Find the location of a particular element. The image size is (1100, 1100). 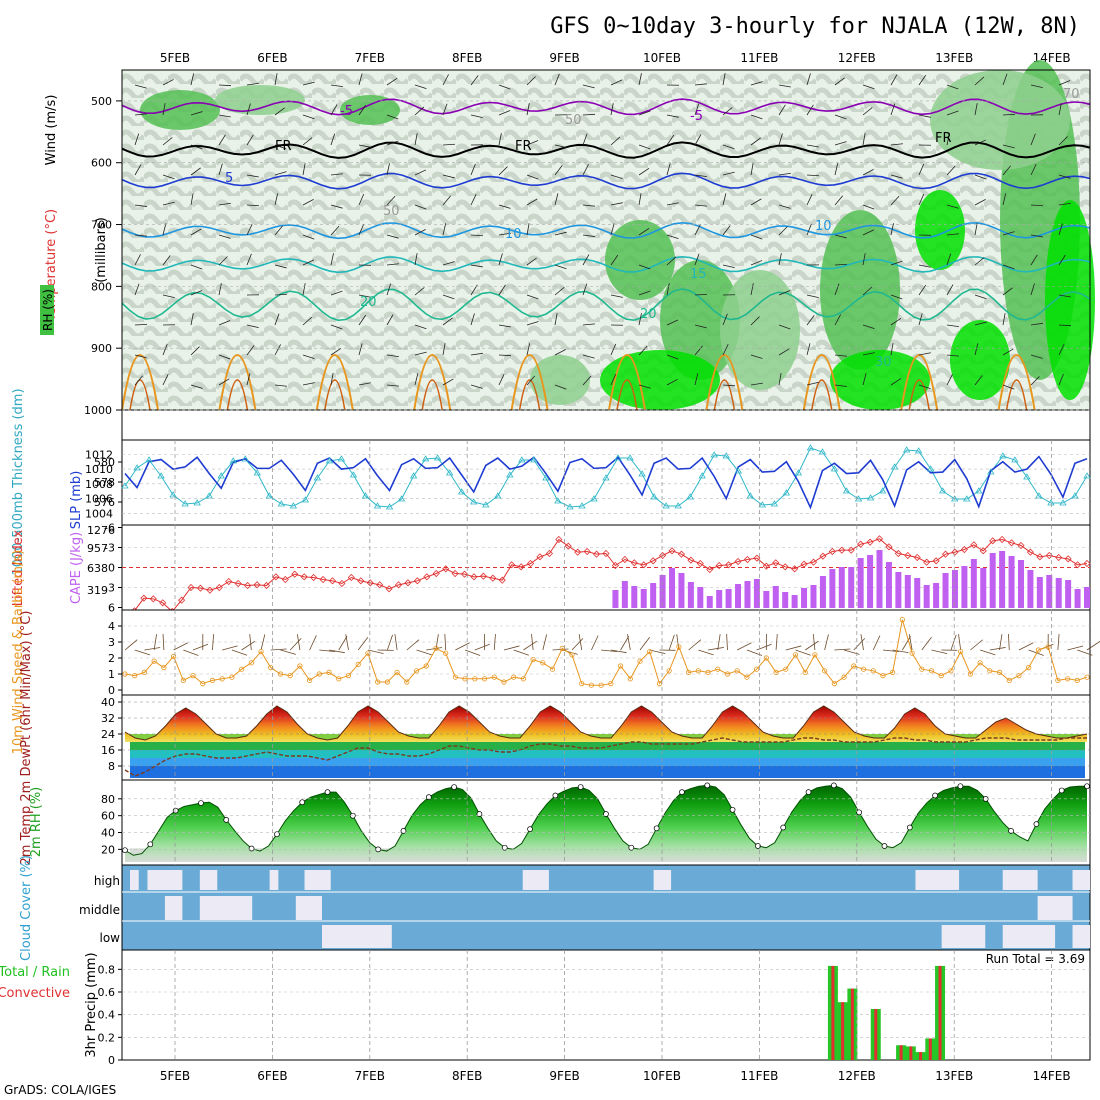

tick-label: 0 is located at coordinates (111, 1060).